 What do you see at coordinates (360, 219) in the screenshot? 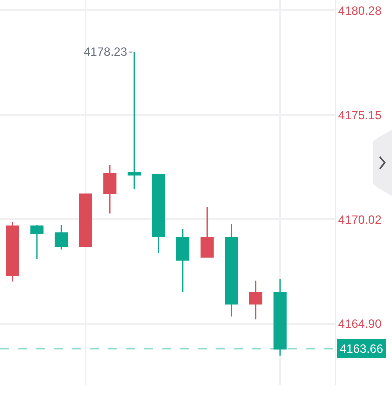
I see `y-tick-label: 4170.02` at bounding box center [360, 219].